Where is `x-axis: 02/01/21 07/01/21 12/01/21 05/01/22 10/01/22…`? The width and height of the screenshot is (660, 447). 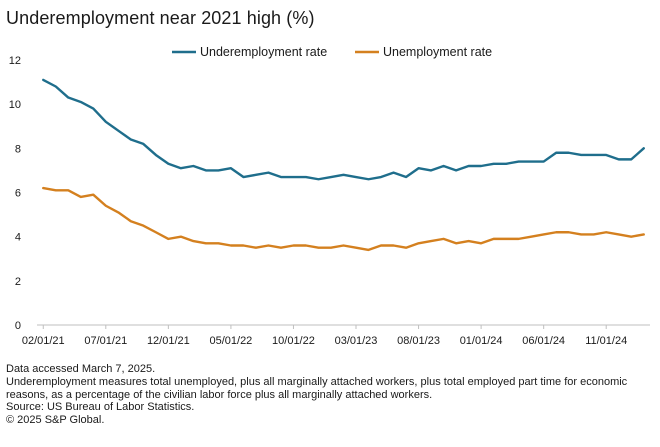
x-axis: 02/01/21 07/01/21 12/01/21 05/01/22 10/01/22… is located at coordinates (336, 335).